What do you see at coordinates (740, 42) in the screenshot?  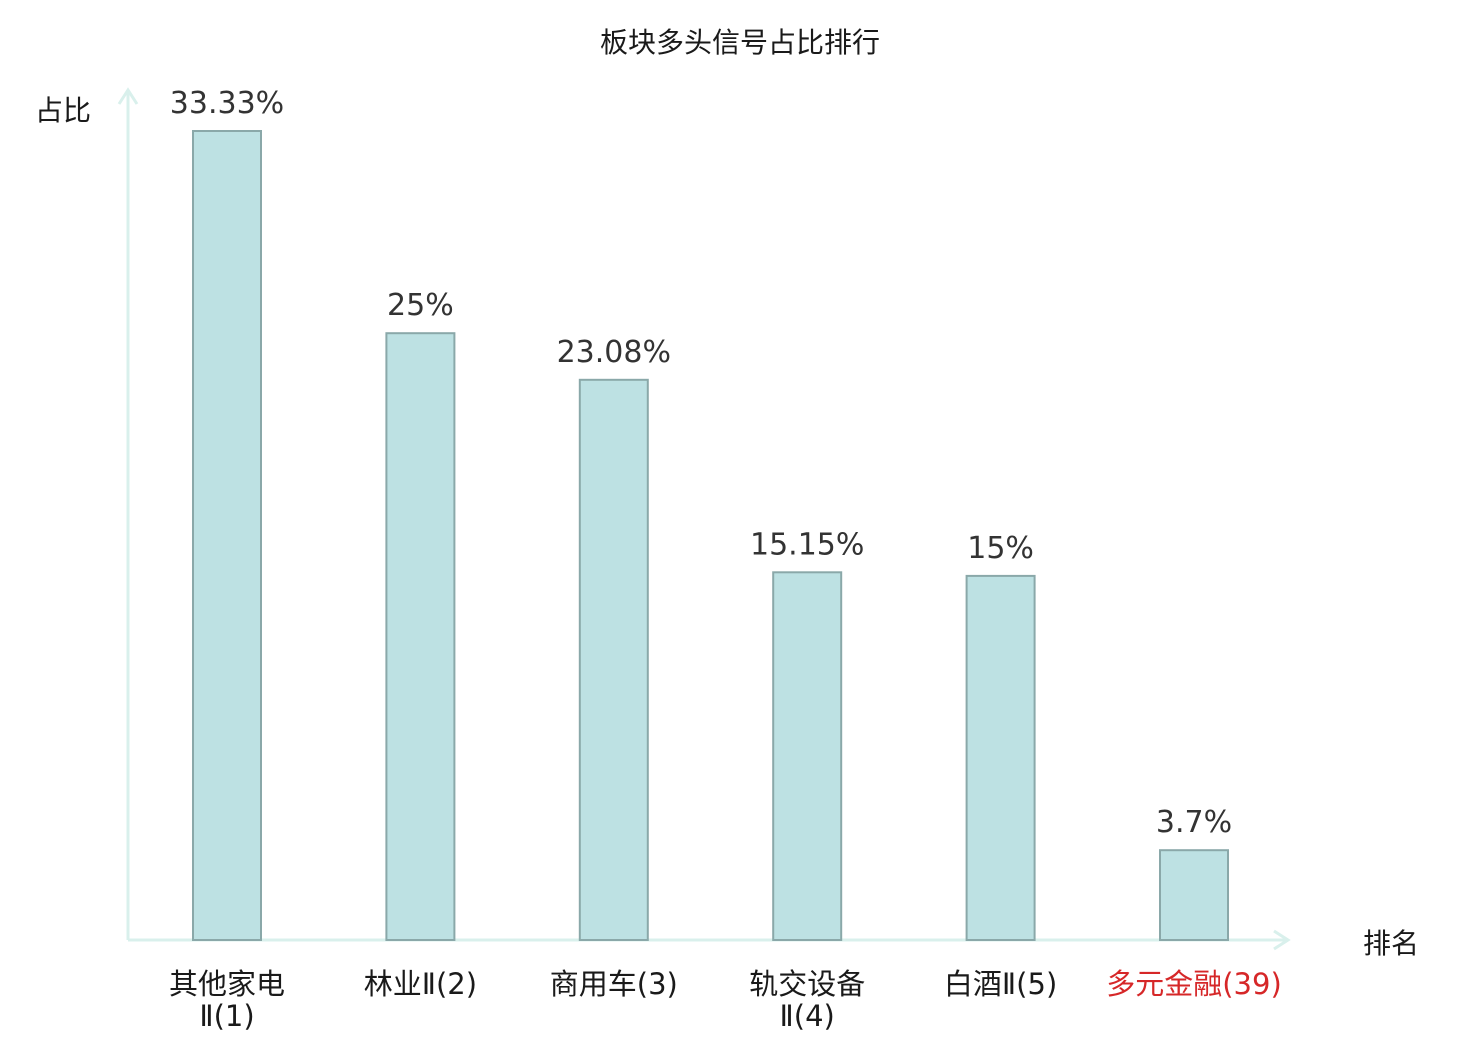 I see `chart-title: 板块多头信号占比排行` at bounding box center [740, 42].